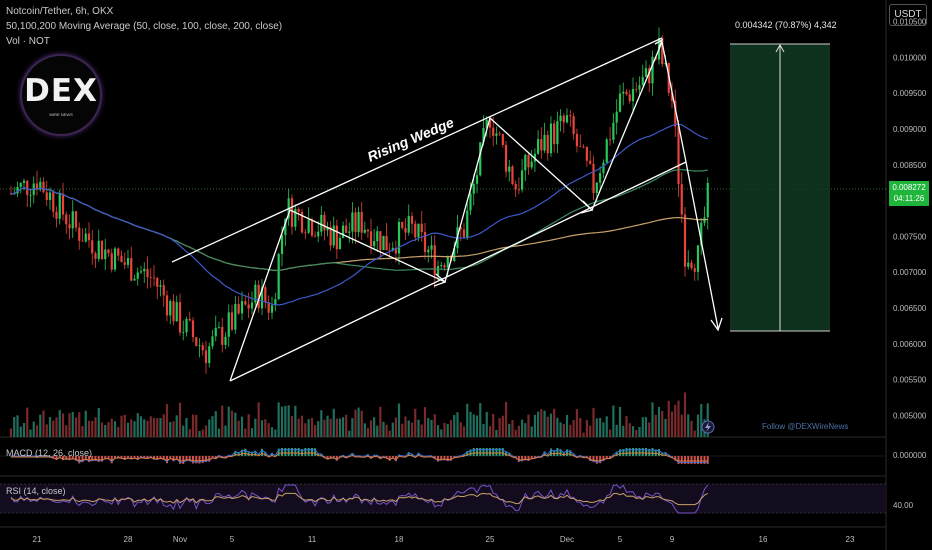 The width and height of the screenshot is (932, 550). I want to click on time-axis: 21 28 Nov 5 11 18 25 Dec 5 9 16 23, so click(444, 539).